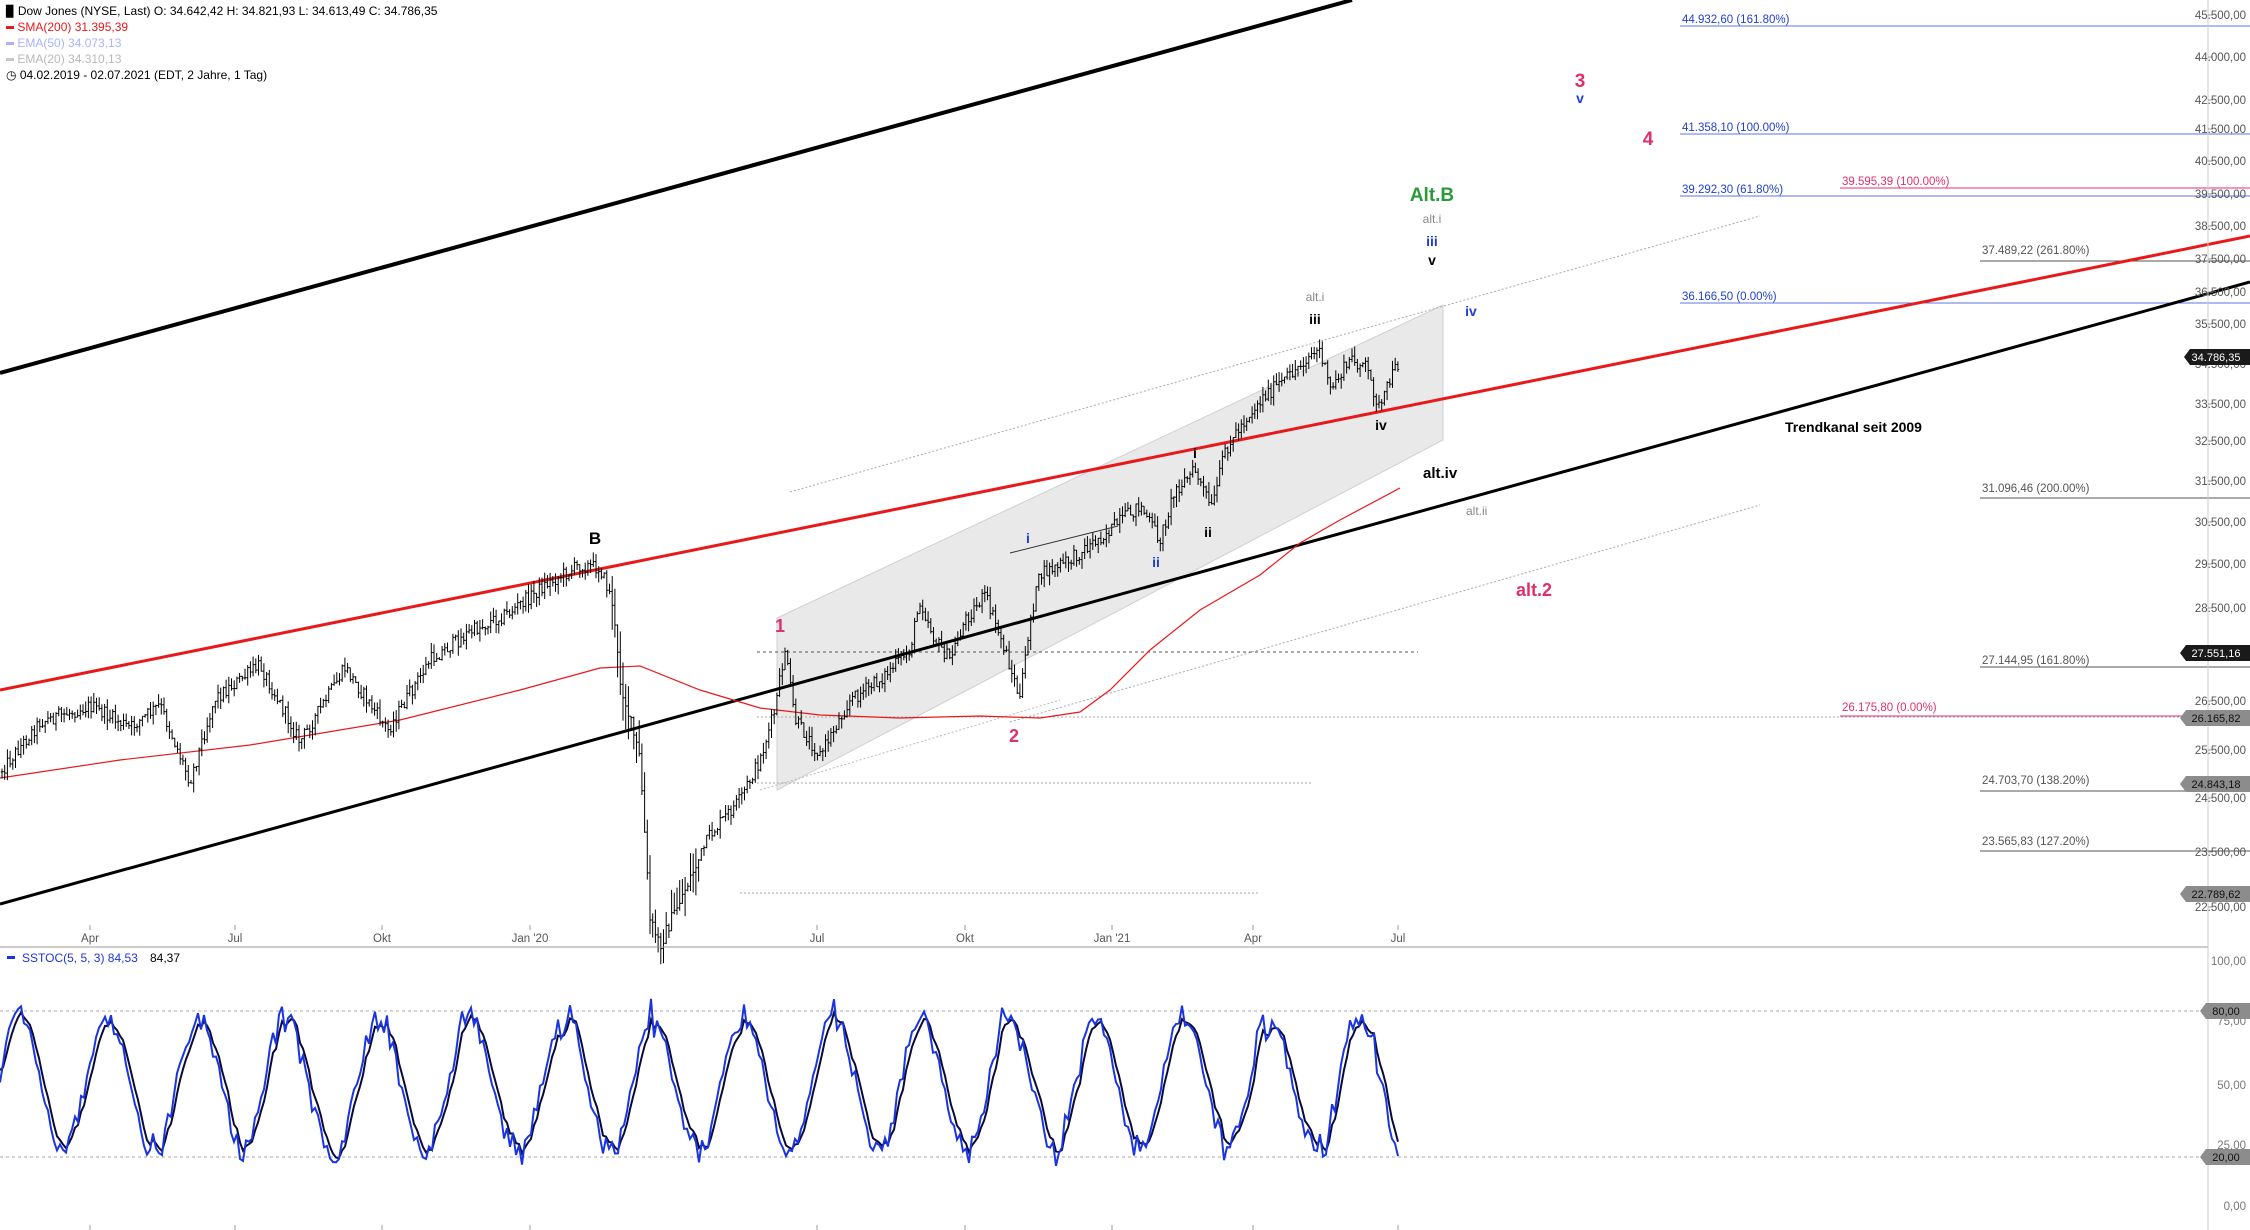 Image resolution: width=2250 pixels, height=1230 pixels. I want to click on price-axis-label: 28.500,00, so click(2220, 609).